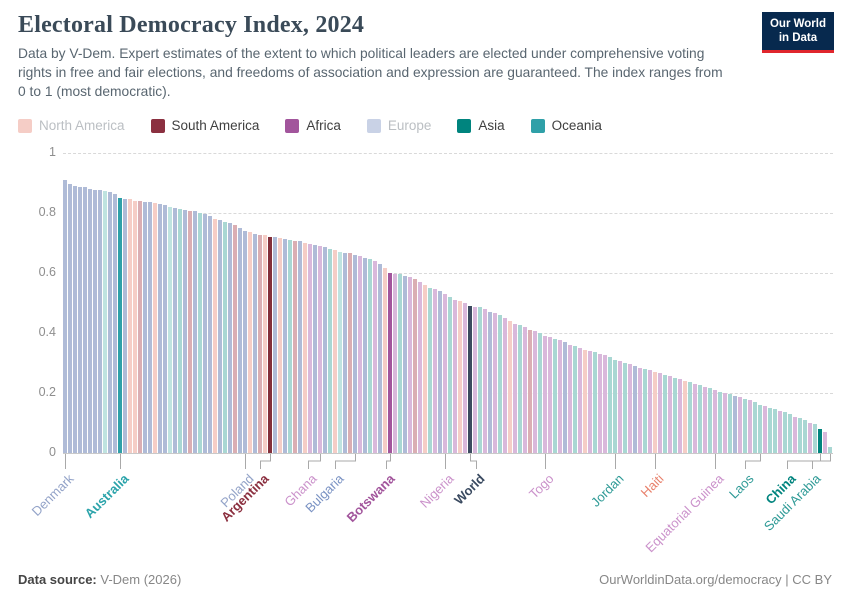  I want to click on legend-item-north-america: North America, so click(71, 125).